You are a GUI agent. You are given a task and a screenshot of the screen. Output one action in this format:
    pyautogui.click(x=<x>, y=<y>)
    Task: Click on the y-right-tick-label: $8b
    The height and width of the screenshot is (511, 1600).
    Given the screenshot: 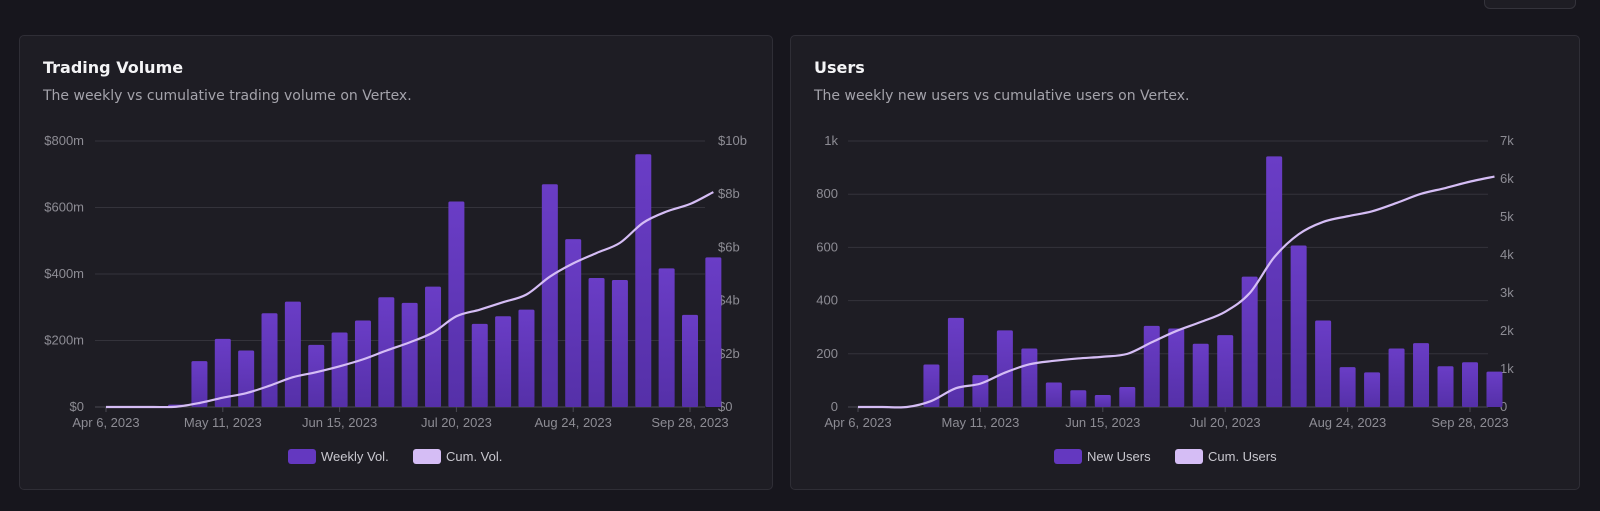 What is the action you would take?
    pyautogui.click(x=729, y=193)
    